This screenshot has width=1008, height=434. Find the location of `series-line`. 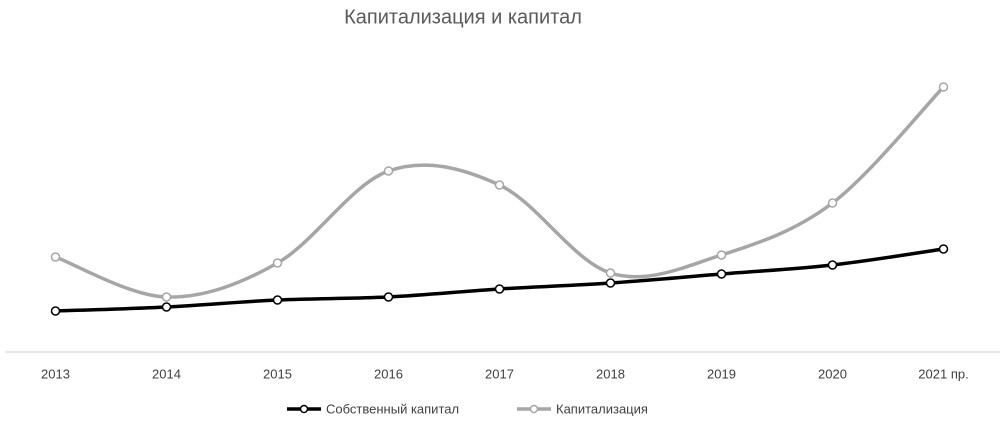

series-line is located at coordinates (499, 280).